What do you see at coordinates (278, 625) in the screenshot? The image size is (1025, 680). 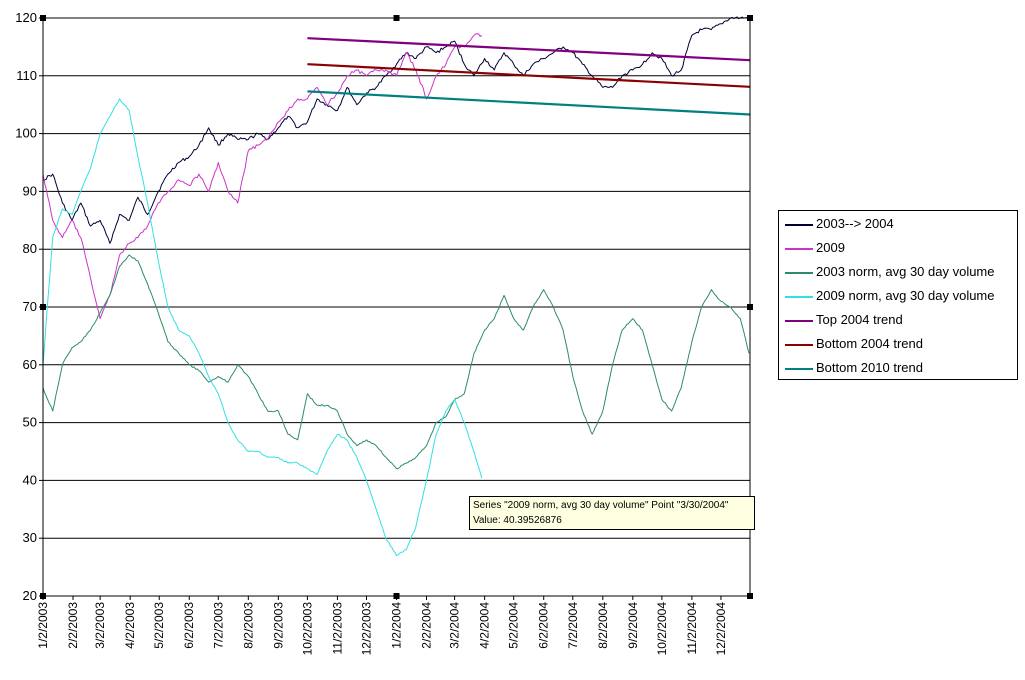 I see `x-tick-label: 9/2/2003` at bounding box center [278, 625].